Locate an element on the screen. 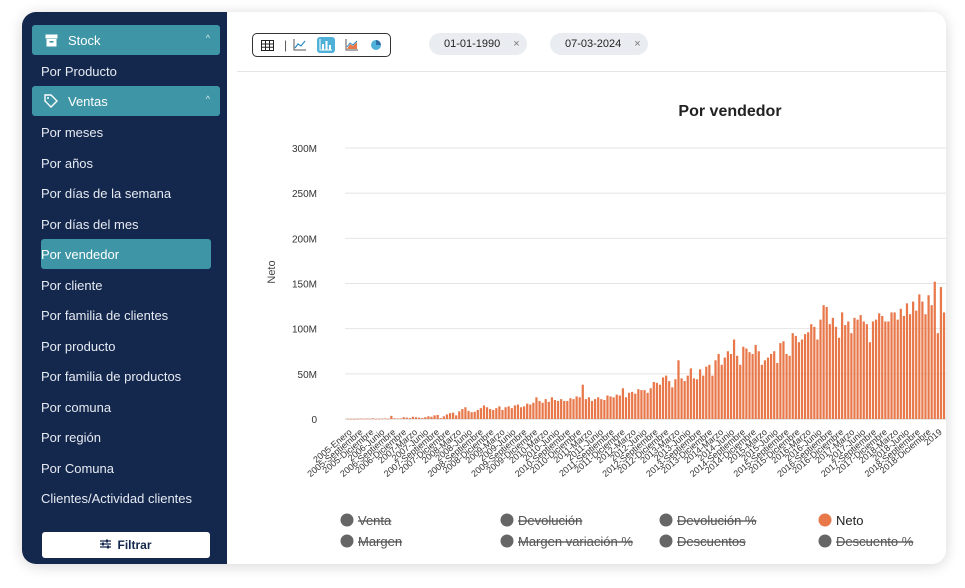 Image resolution: width=965 pixels, height=588 pixels. sidebar-item-por-comuna: Por comuna is located at coordinates (76, 407).